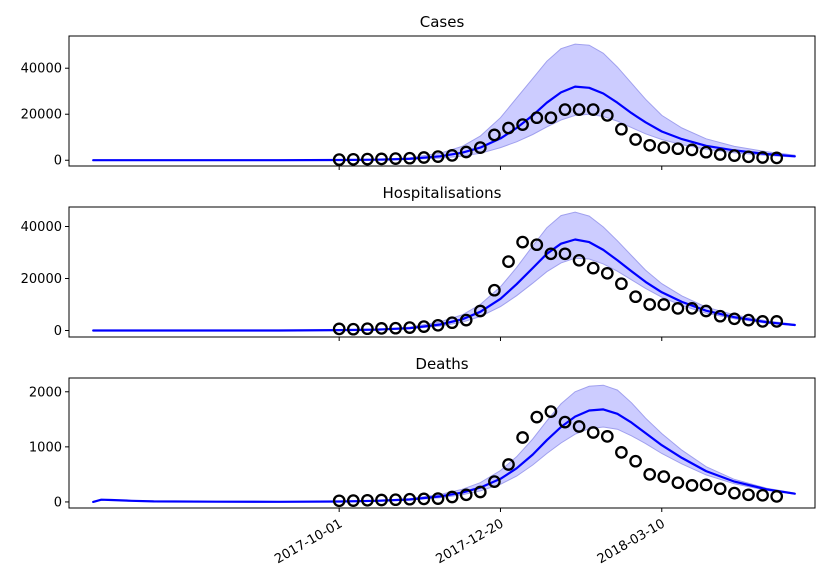 The height and width of the screenshot is (585, 830). I want to click on hospitalisations-y-tick-label: 40000, so click(41, 227).